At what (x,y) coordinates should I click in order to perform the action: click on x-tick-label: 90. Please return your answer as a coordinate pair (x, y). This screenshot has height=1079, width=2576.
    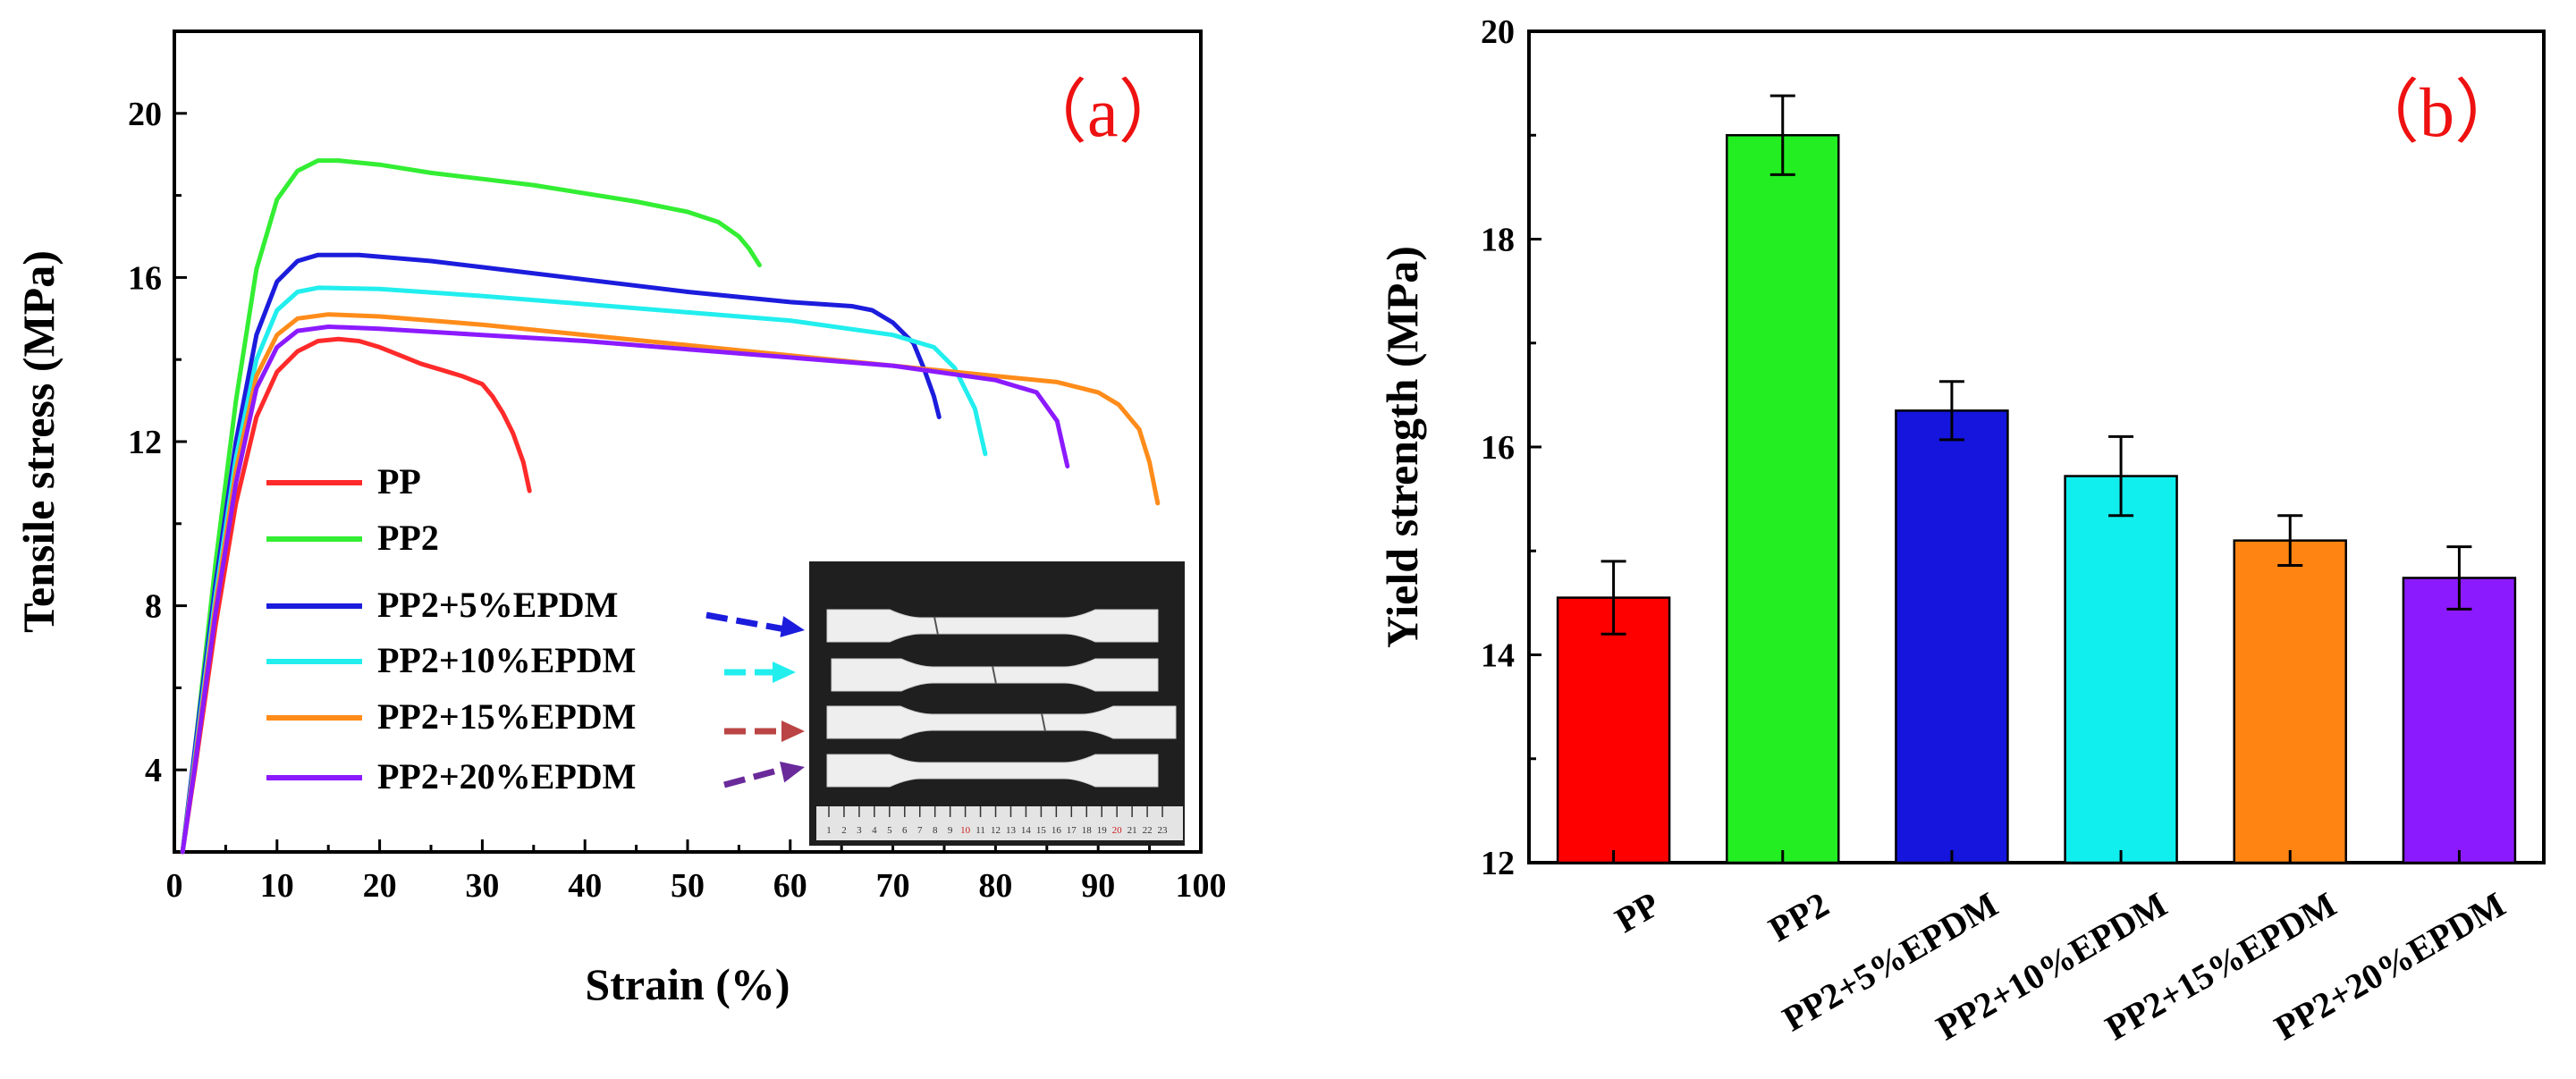
    Looking at the image, I should click on (1098, 886).